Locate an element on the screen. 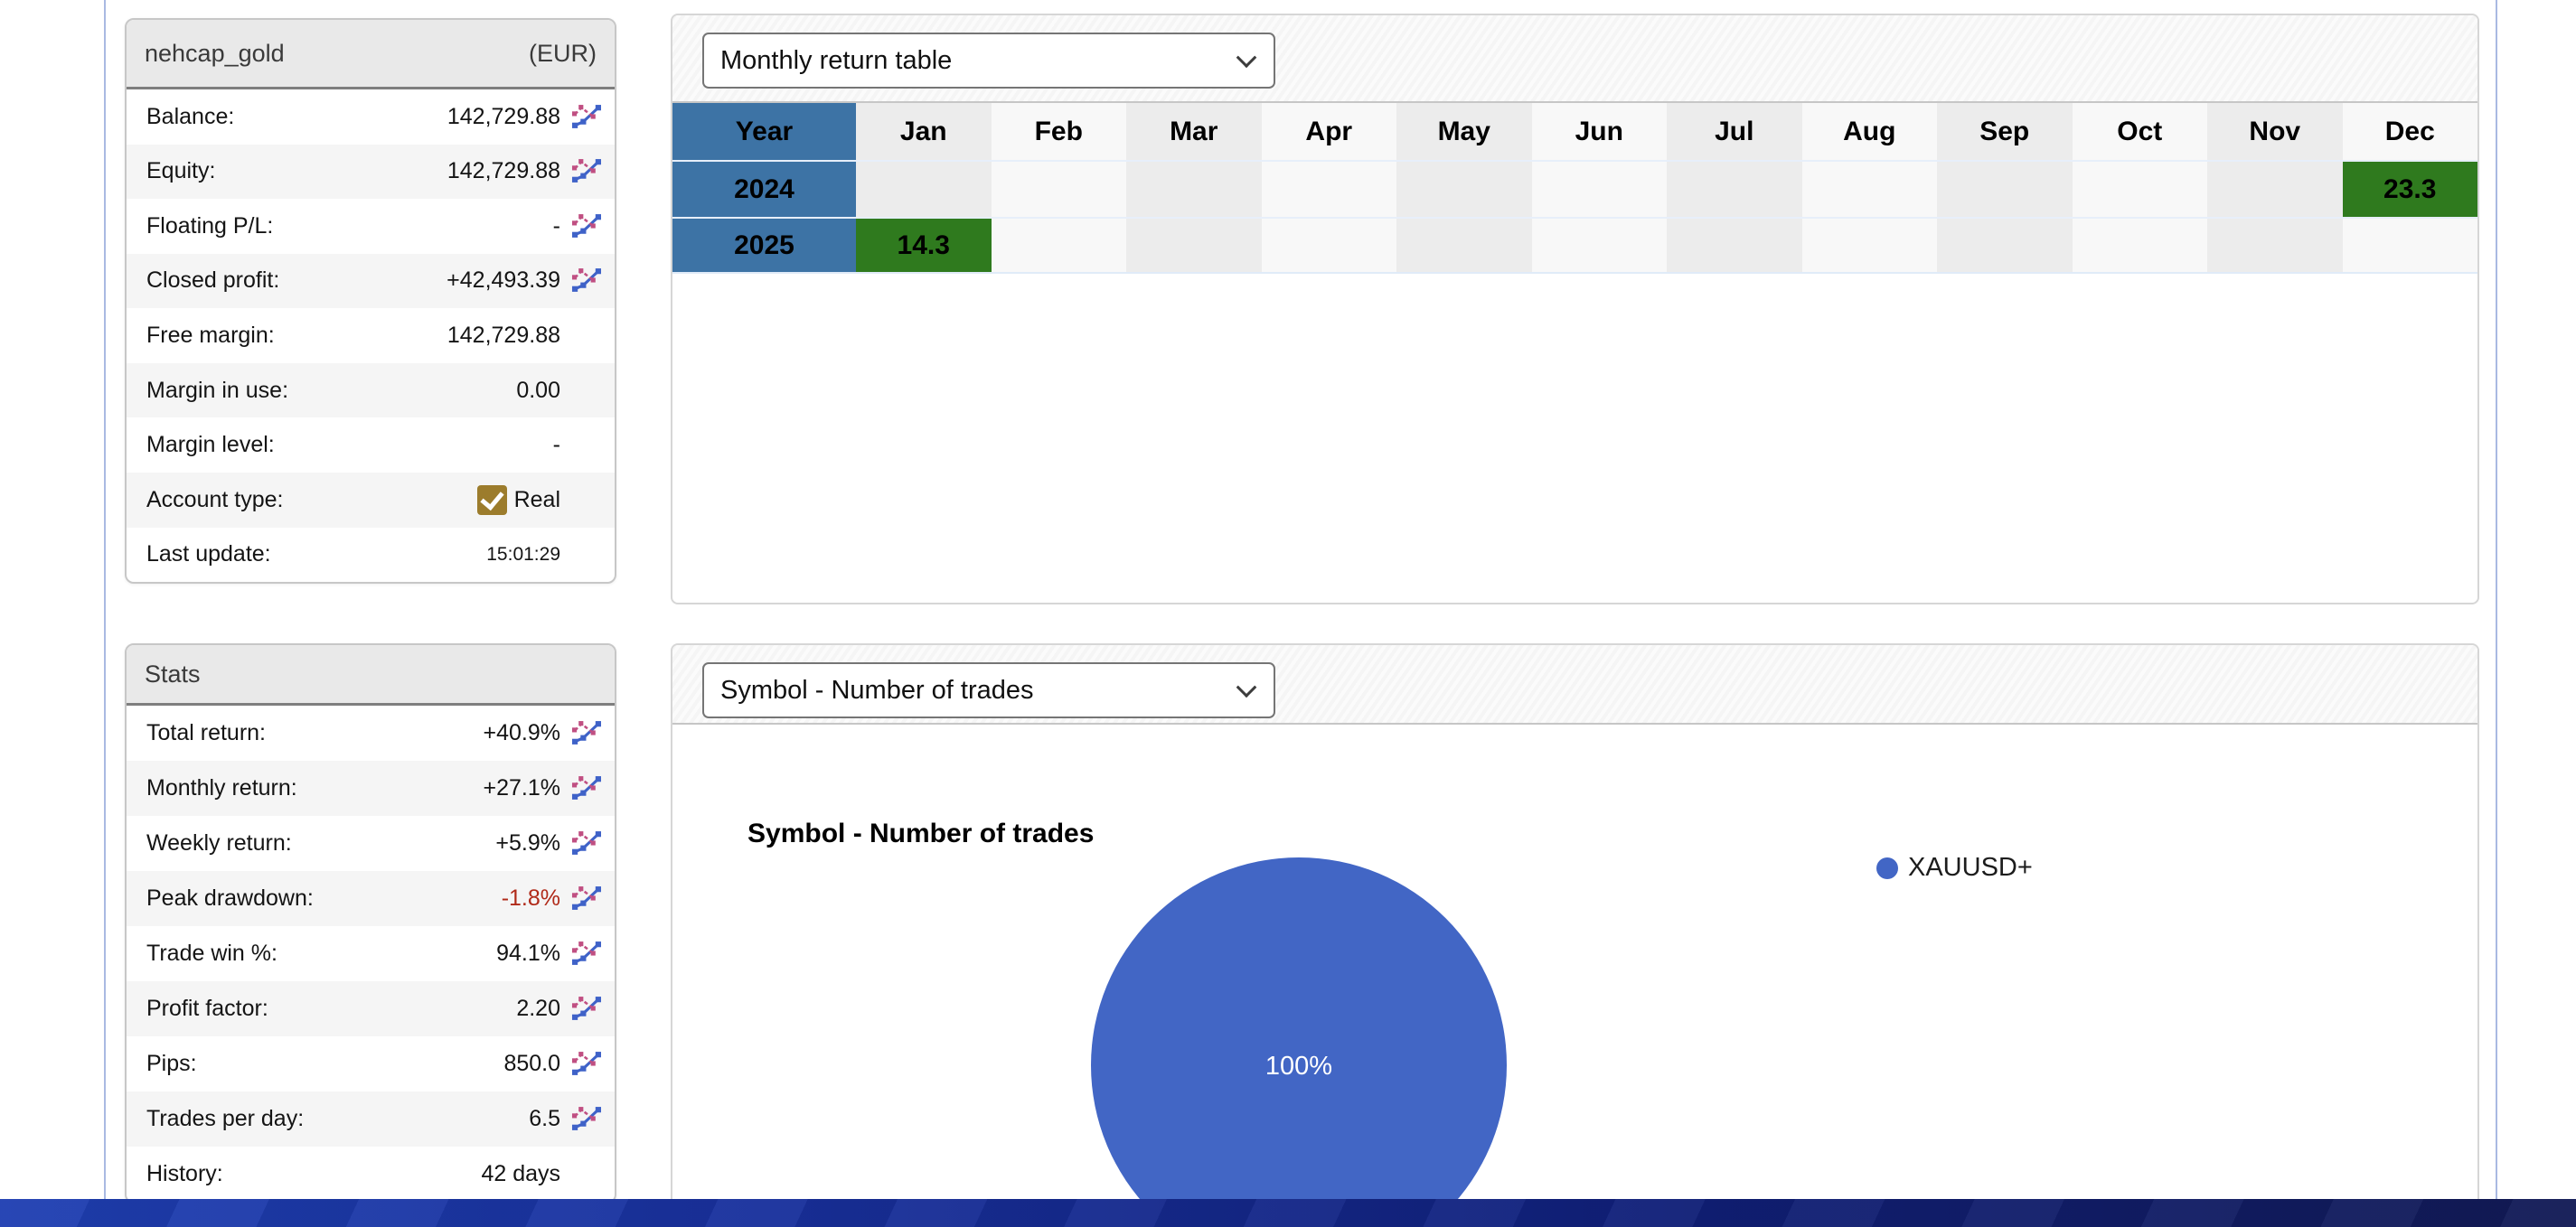 This screenshot has width=2576, height=1227. legend-item-xauusd: XAUUSD+ is located at coordinates (1955, 868).